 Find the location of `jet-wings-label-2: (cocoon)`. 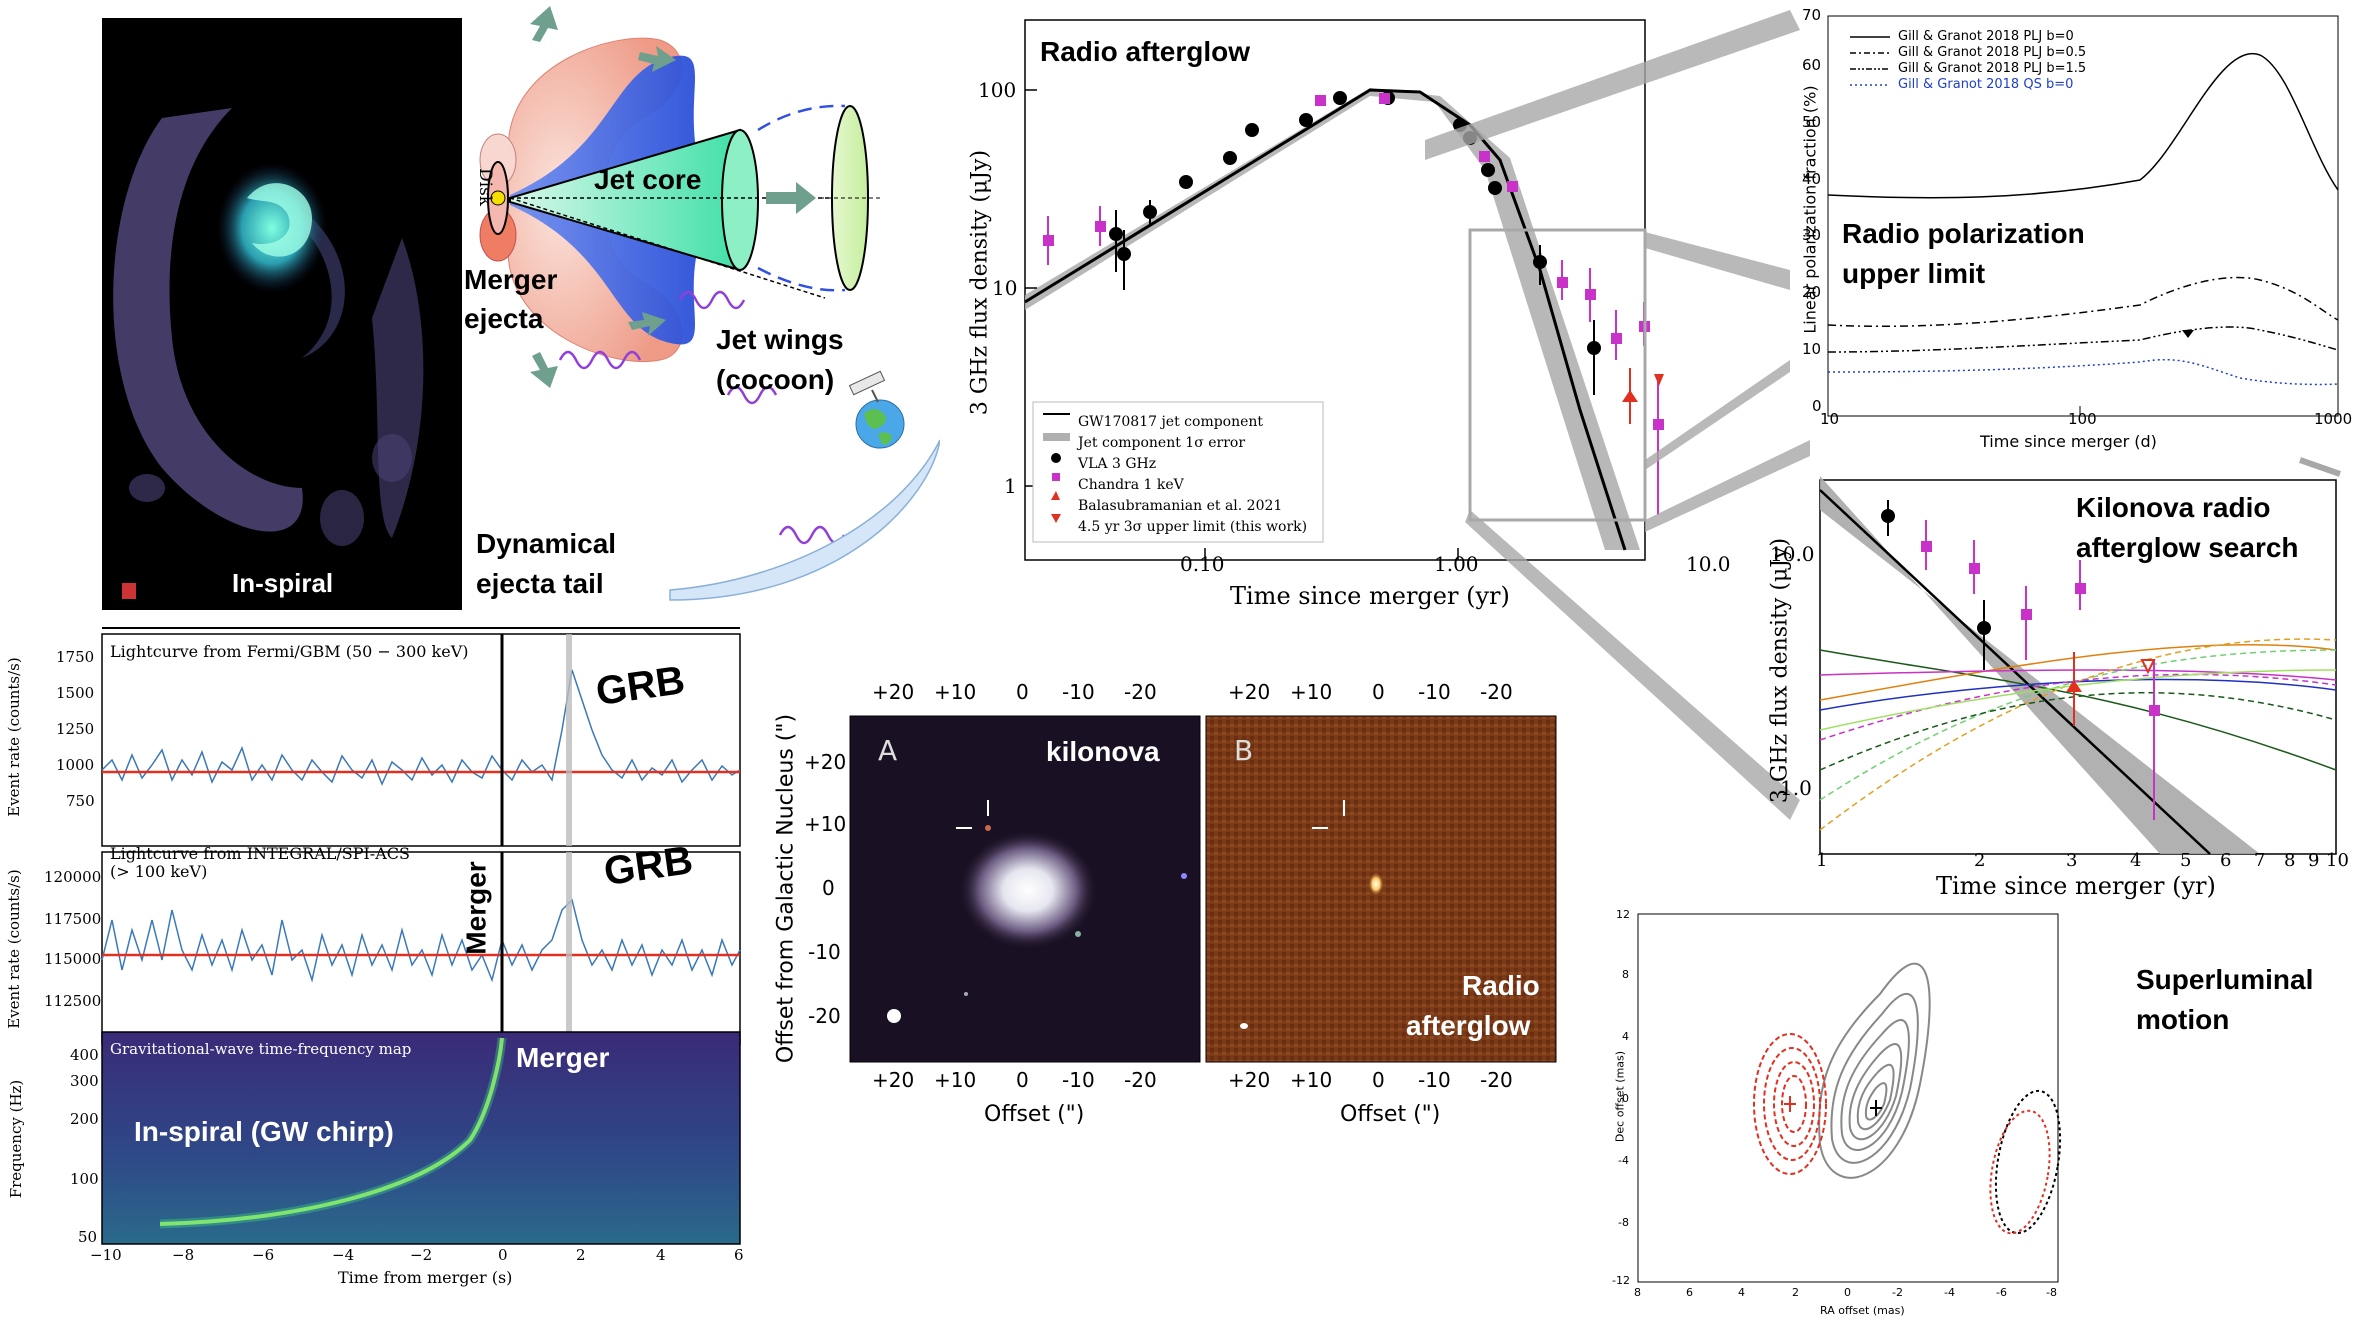

jet-wings-label-2: (cocoon) is located at coordinates (775, 379).